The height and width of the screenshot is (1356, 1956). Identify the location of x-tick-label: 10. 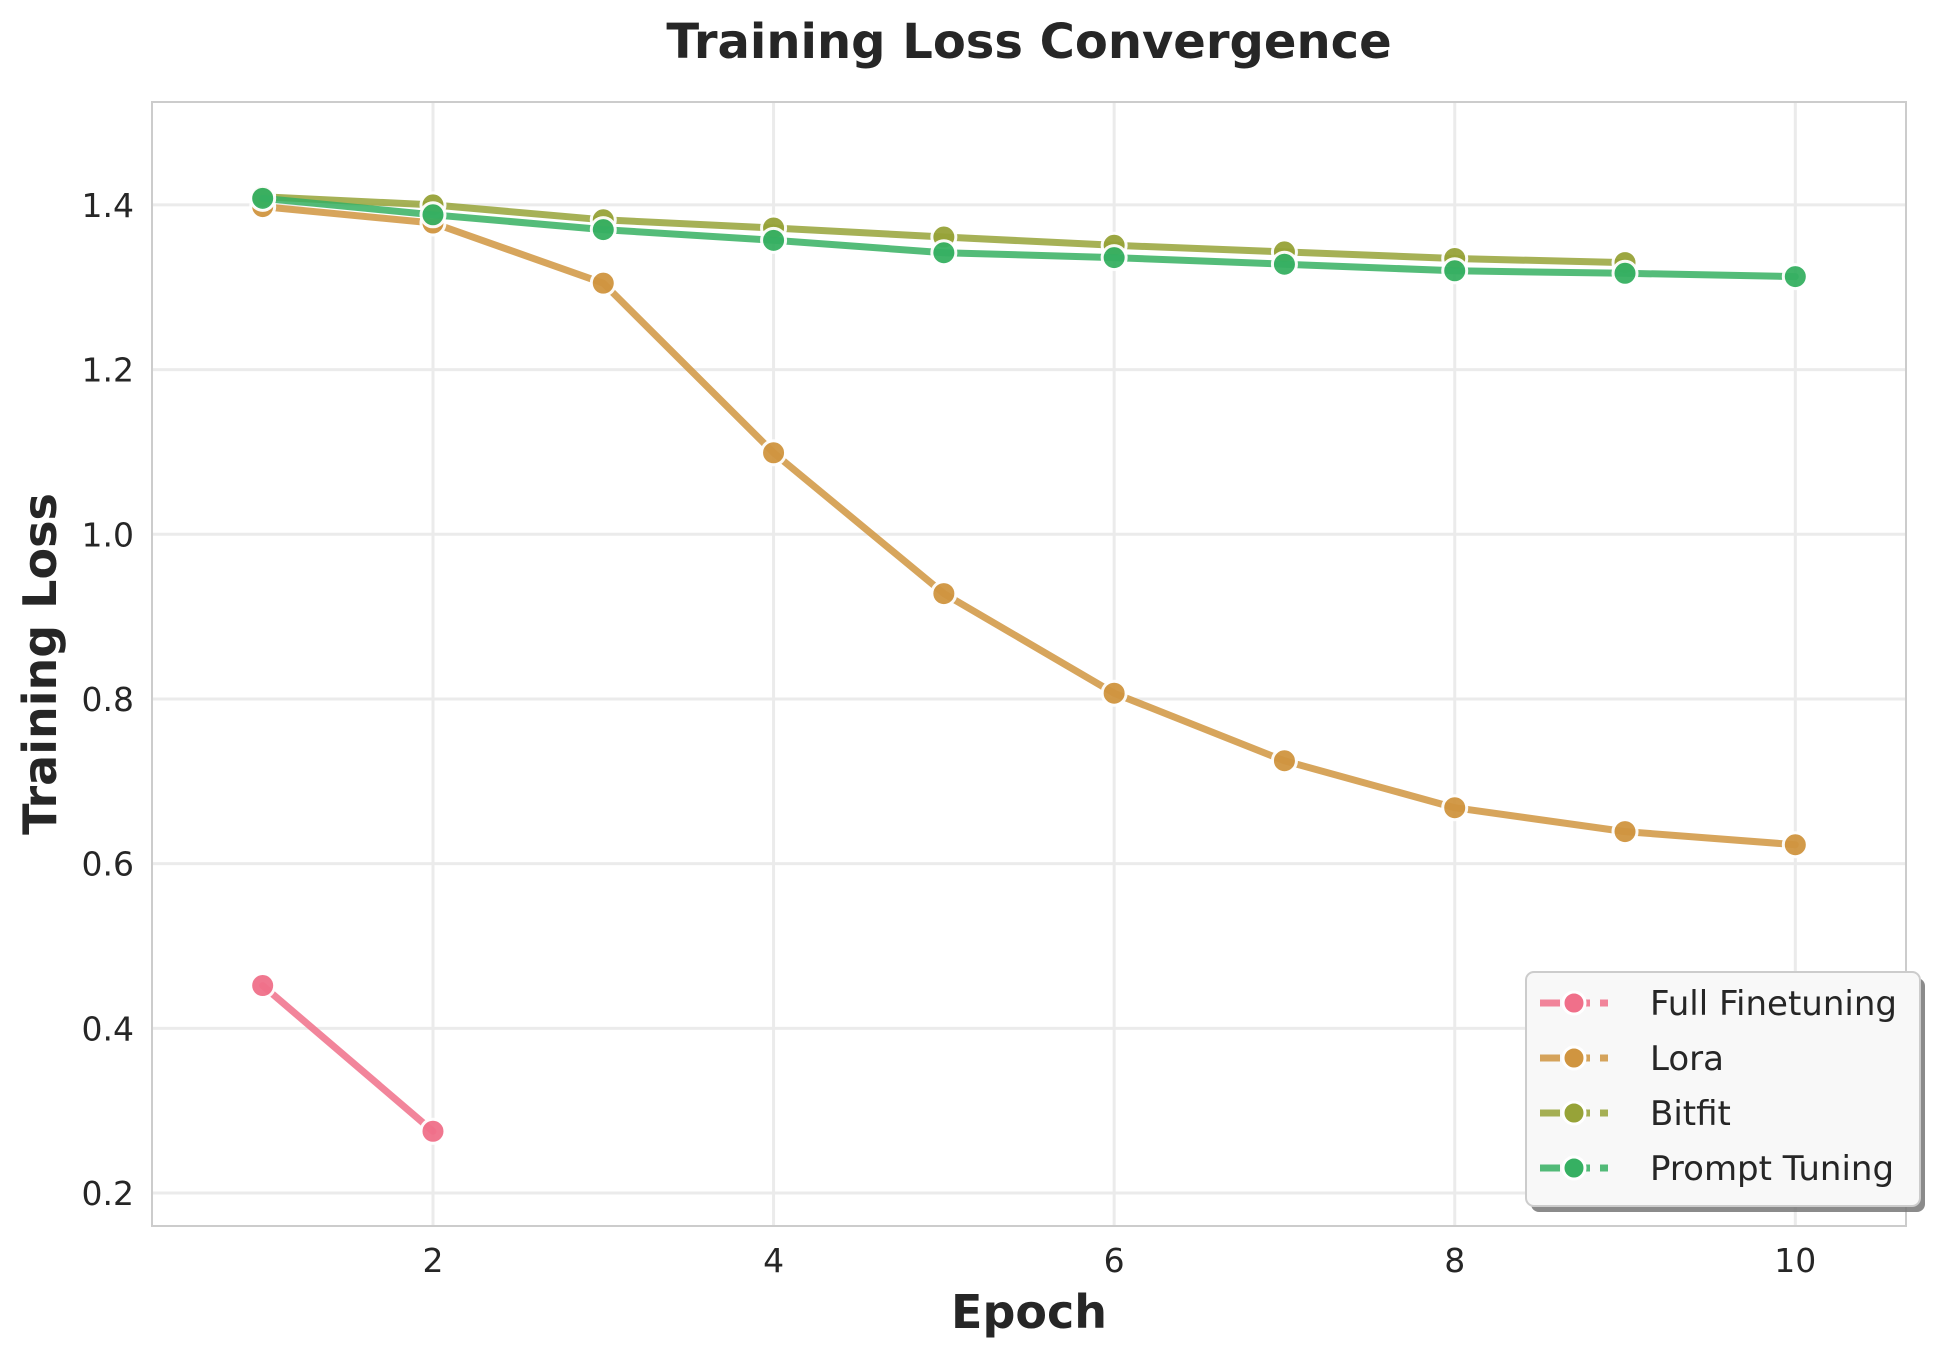
(1795, 1260).